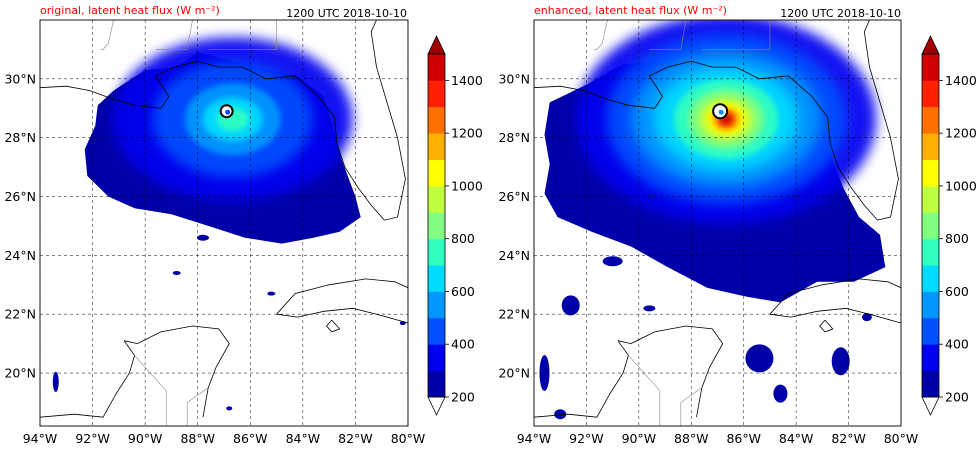 This screenshot has width=980, height=451. What do you see at coordinates (949, 225) in the screenshot?
I see `colorbar-enhanced: 200 400 600 800 1000 1200 1400` at bounding box center [949, 225].